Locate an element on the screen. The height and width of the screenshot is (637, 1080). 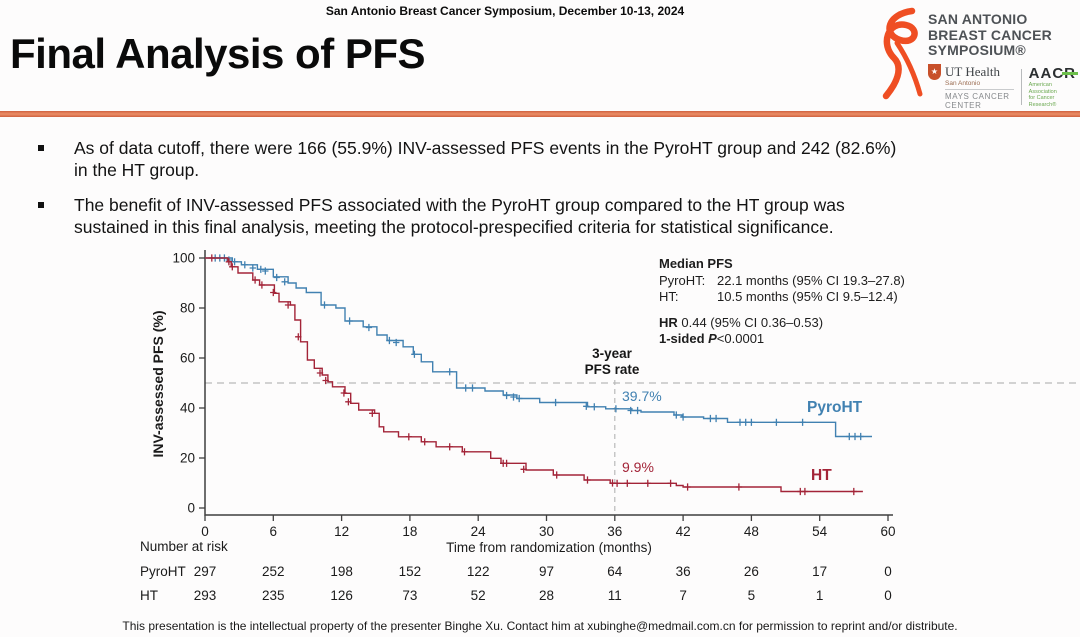
pyroht-rate-value: 39.7% is located at coordinates (642, 396).